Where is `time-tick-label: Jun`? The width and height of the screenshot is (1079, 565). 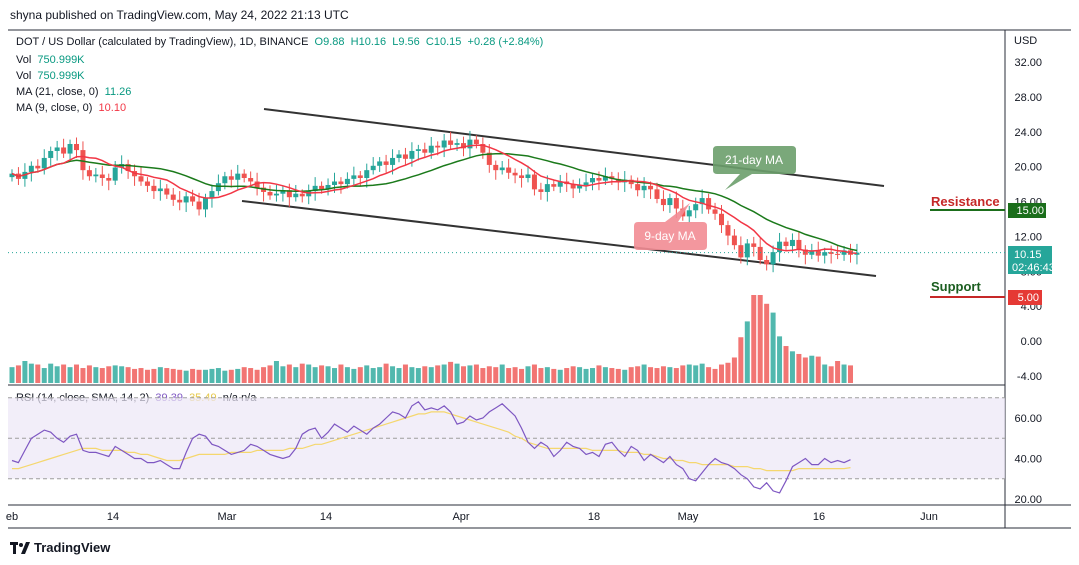 time-tick-label: Jun is located at coordinates (929, 517).